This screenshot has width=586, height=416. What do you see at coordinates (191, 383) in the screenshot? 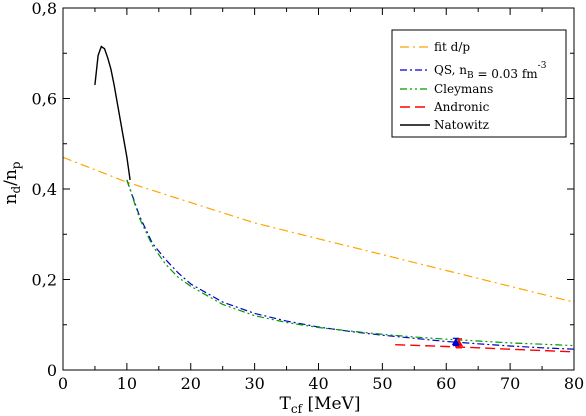
I see `x-tick-label: 20` at bounding box center [191, 383].